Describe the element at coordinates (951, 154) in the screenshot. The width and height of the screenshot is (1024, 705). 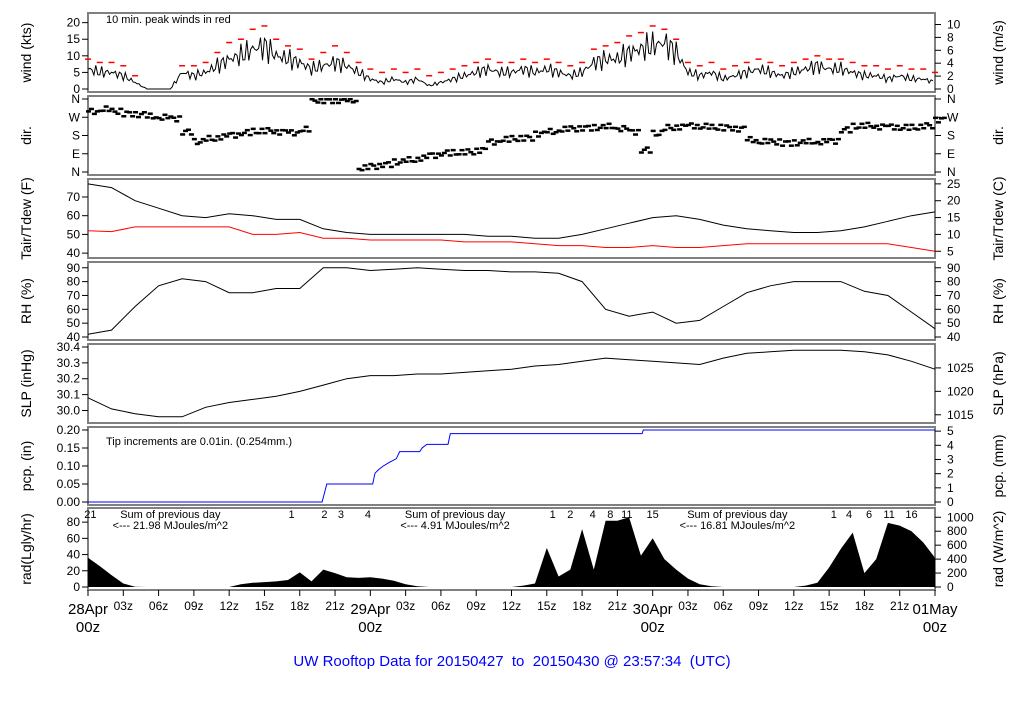
I see `right-tick-label: E` at that location.